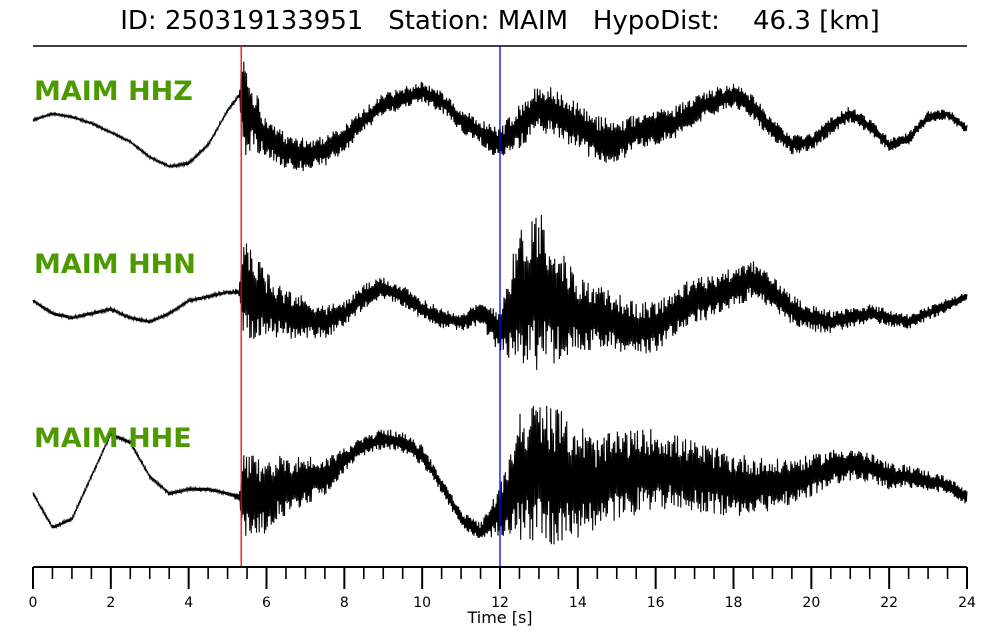 This screenshot has width=1000, height=640. What do you see at coordinates (113, 438) in the screenshot?
I see `trace-label-3: MAIM HHE` at bounding box center [113, 438].